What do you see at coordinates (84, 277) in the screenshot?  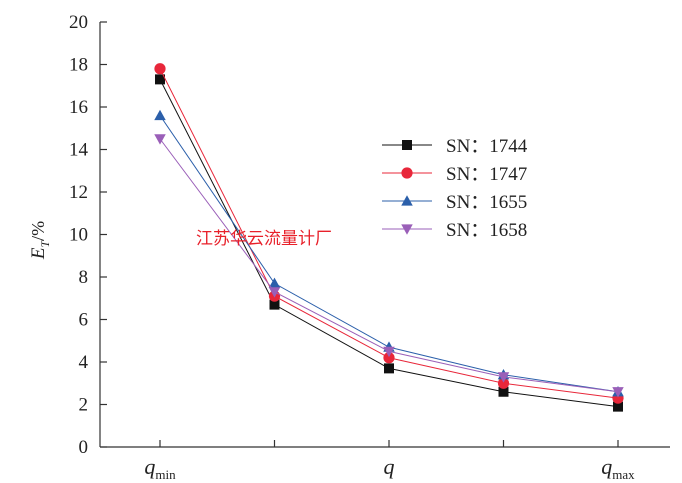 I see `y-tick-label: 8` at bounding box center [84, 277].